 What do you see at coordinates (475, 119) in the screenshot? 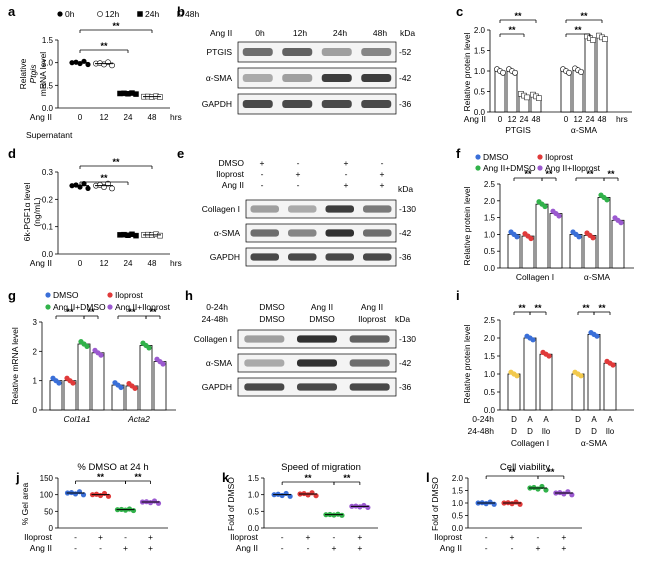
I see `c-x-row-label: Ang II` at bounding box center [475, 119].